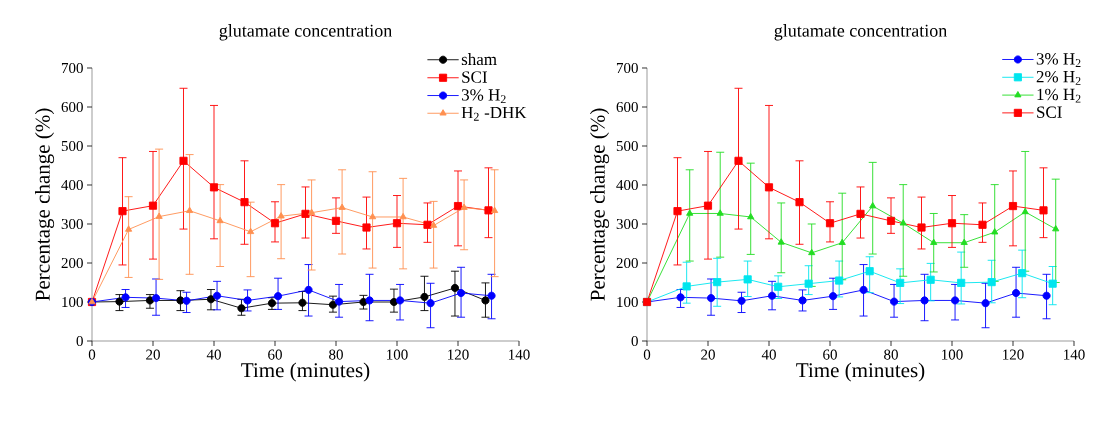 The width and height of the screenshot is (1113, 421). Describe the element at coordinates (1059, 95) in the screenshot. I see `legend-label: 1% H$_{2}$` at that location.